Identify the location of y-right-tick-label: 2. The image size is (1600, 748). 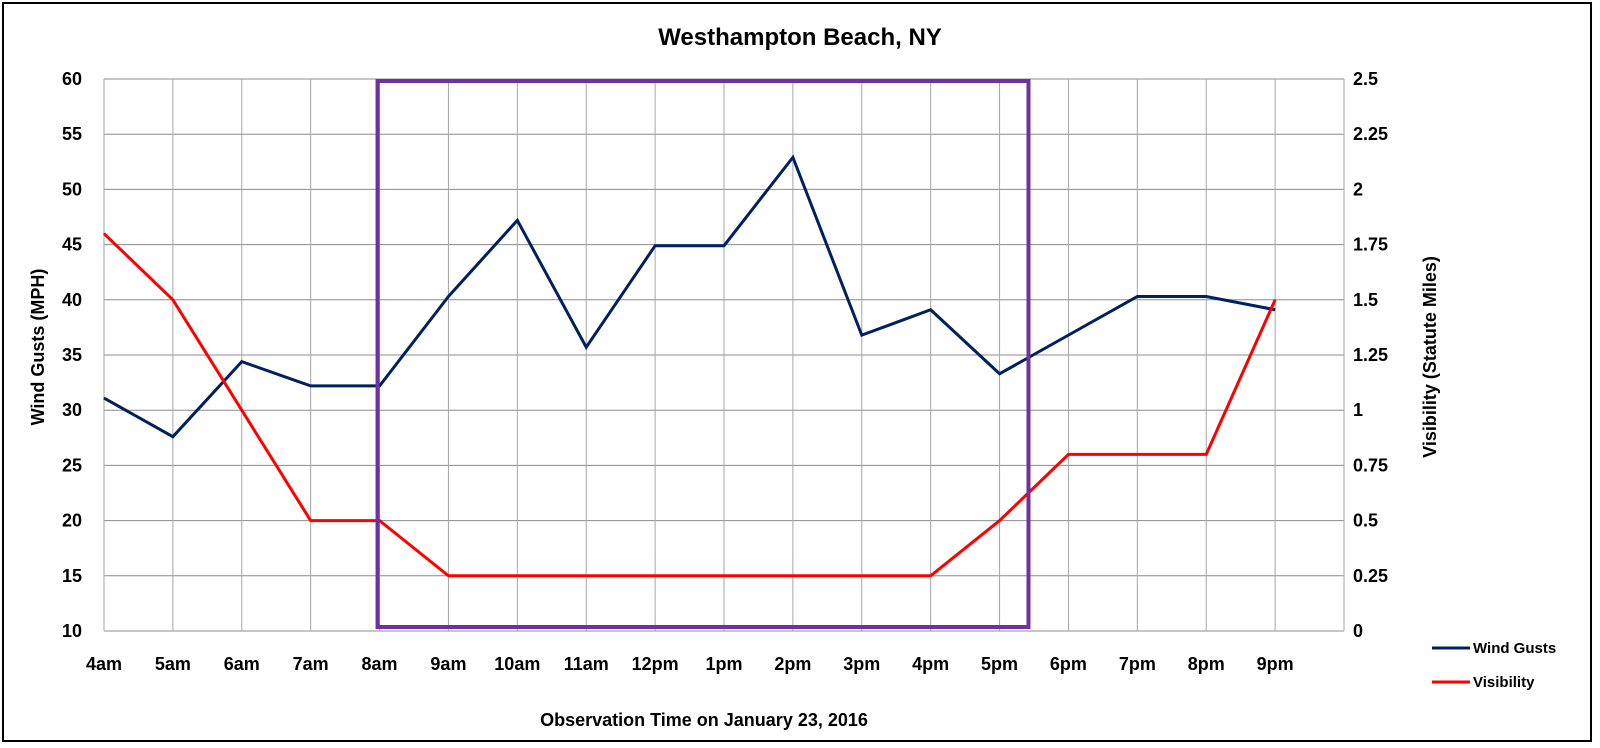
(1358, 189).